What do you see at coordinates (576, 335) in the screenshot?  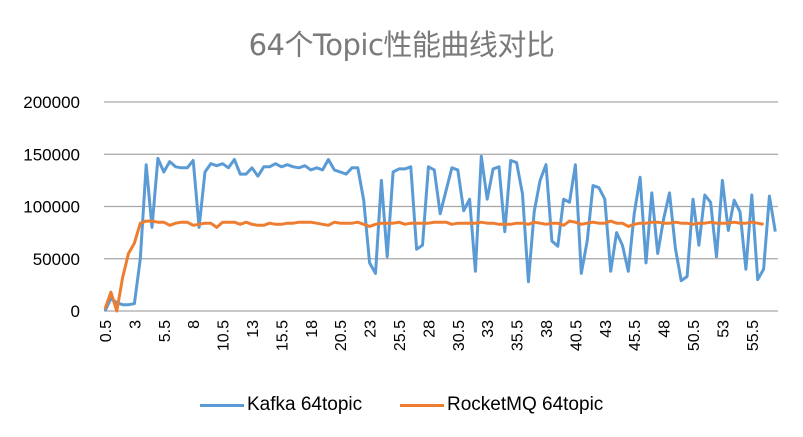 I see `x-tick-label: 40.5` at bounding box center [576, 335].